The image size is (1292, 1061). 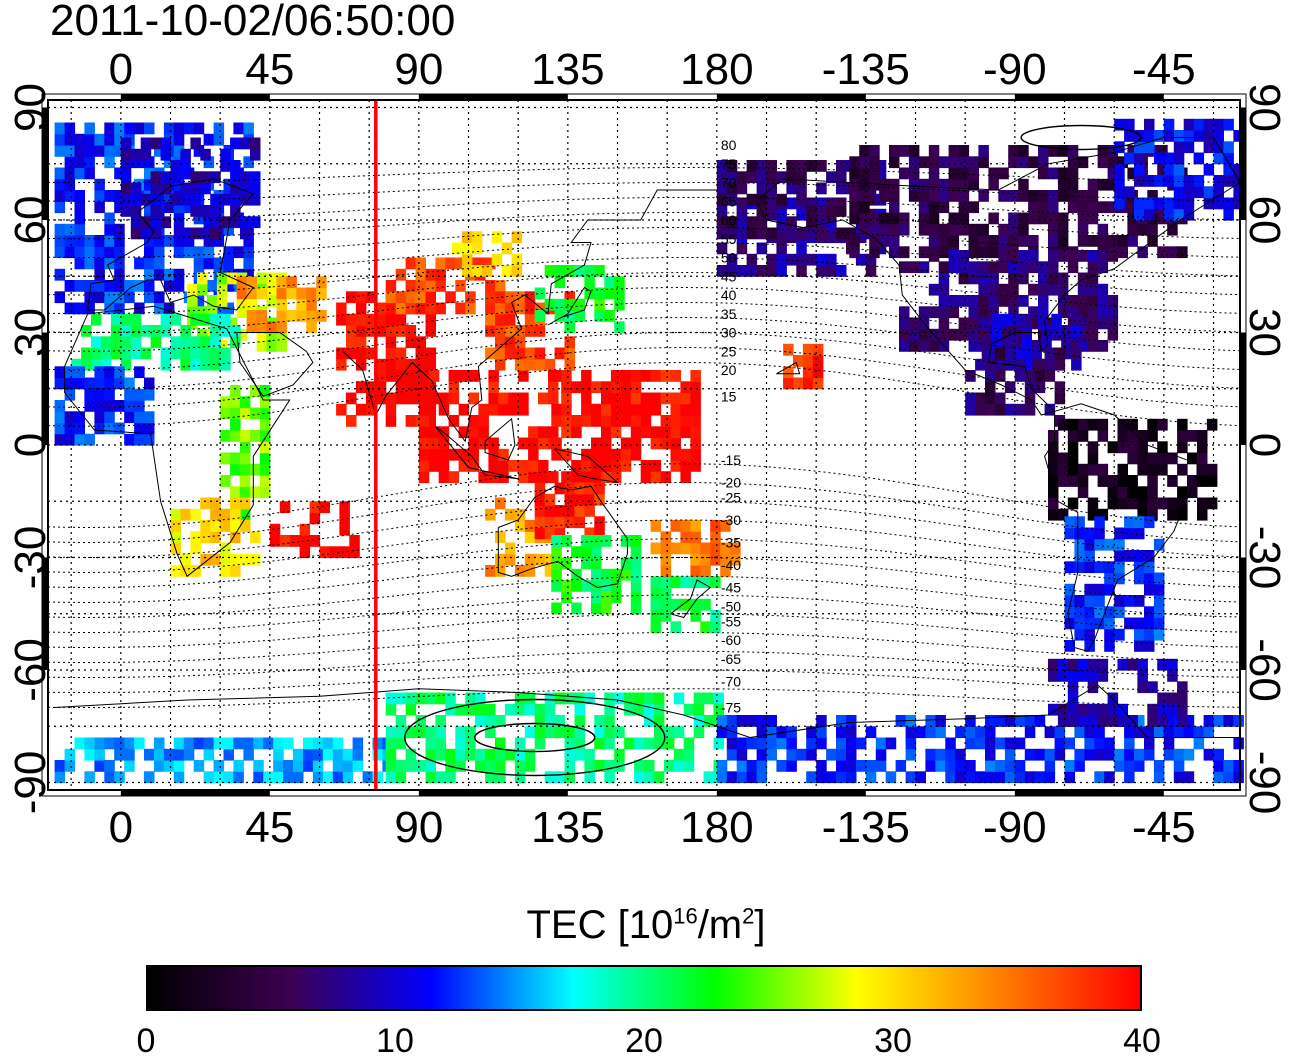 I want to click on contour-label: -15, so click(x=731, y=460).